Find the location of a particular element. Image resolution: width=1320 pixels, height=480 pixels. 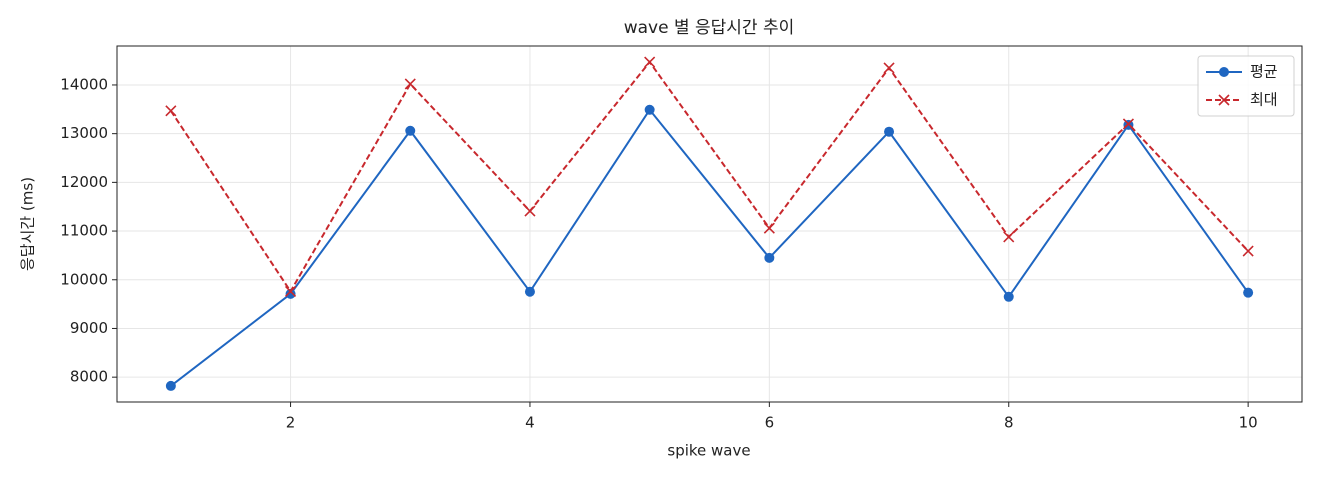

x-tick-label: 6 is located at coordinates (770, 423).